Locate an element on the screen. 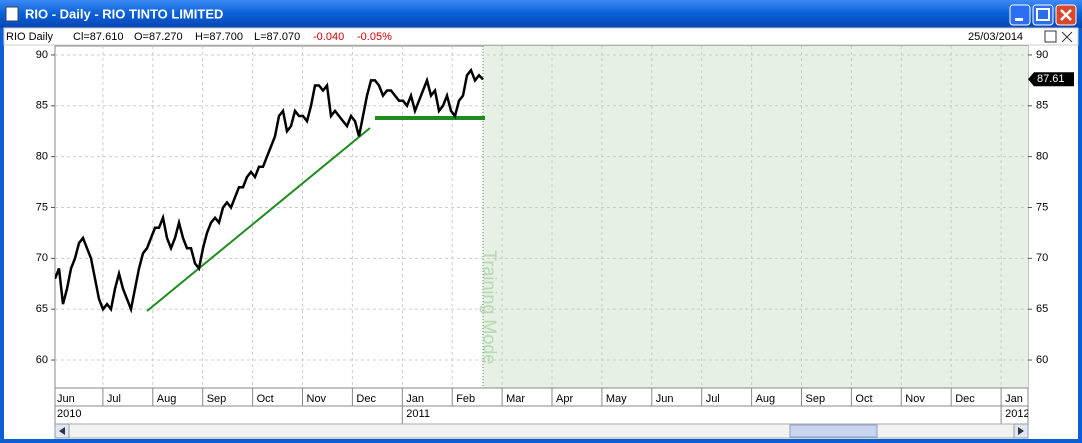  year-label: 2011 is located at coordinates (418, 414).